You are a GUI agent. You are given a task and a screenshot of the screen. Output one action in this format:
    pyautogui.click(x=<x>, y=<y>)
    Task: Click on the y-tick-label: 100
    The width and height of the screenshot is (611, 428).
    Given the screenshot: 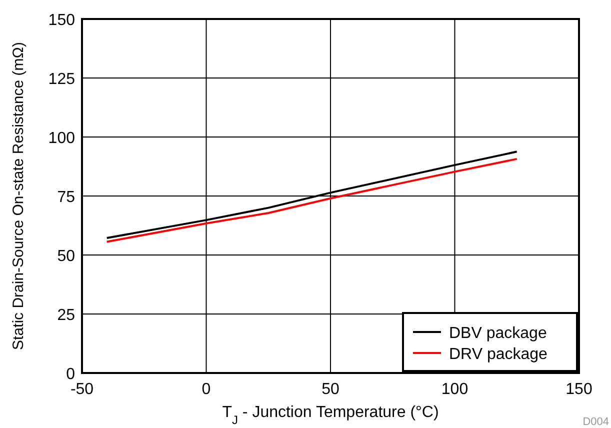 What is the action you would take?
    pyautogui.click(x=62, y=138)
    